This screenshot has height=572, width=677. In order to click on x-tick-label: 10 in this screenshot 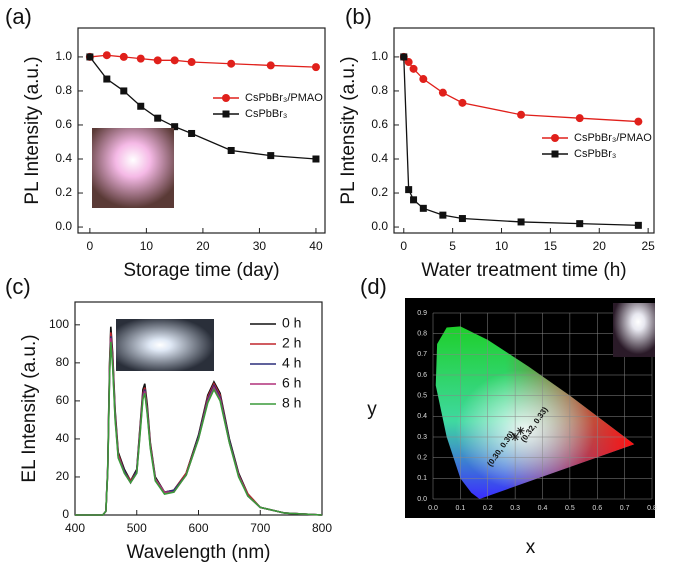, I will do `click(502, 246)`.